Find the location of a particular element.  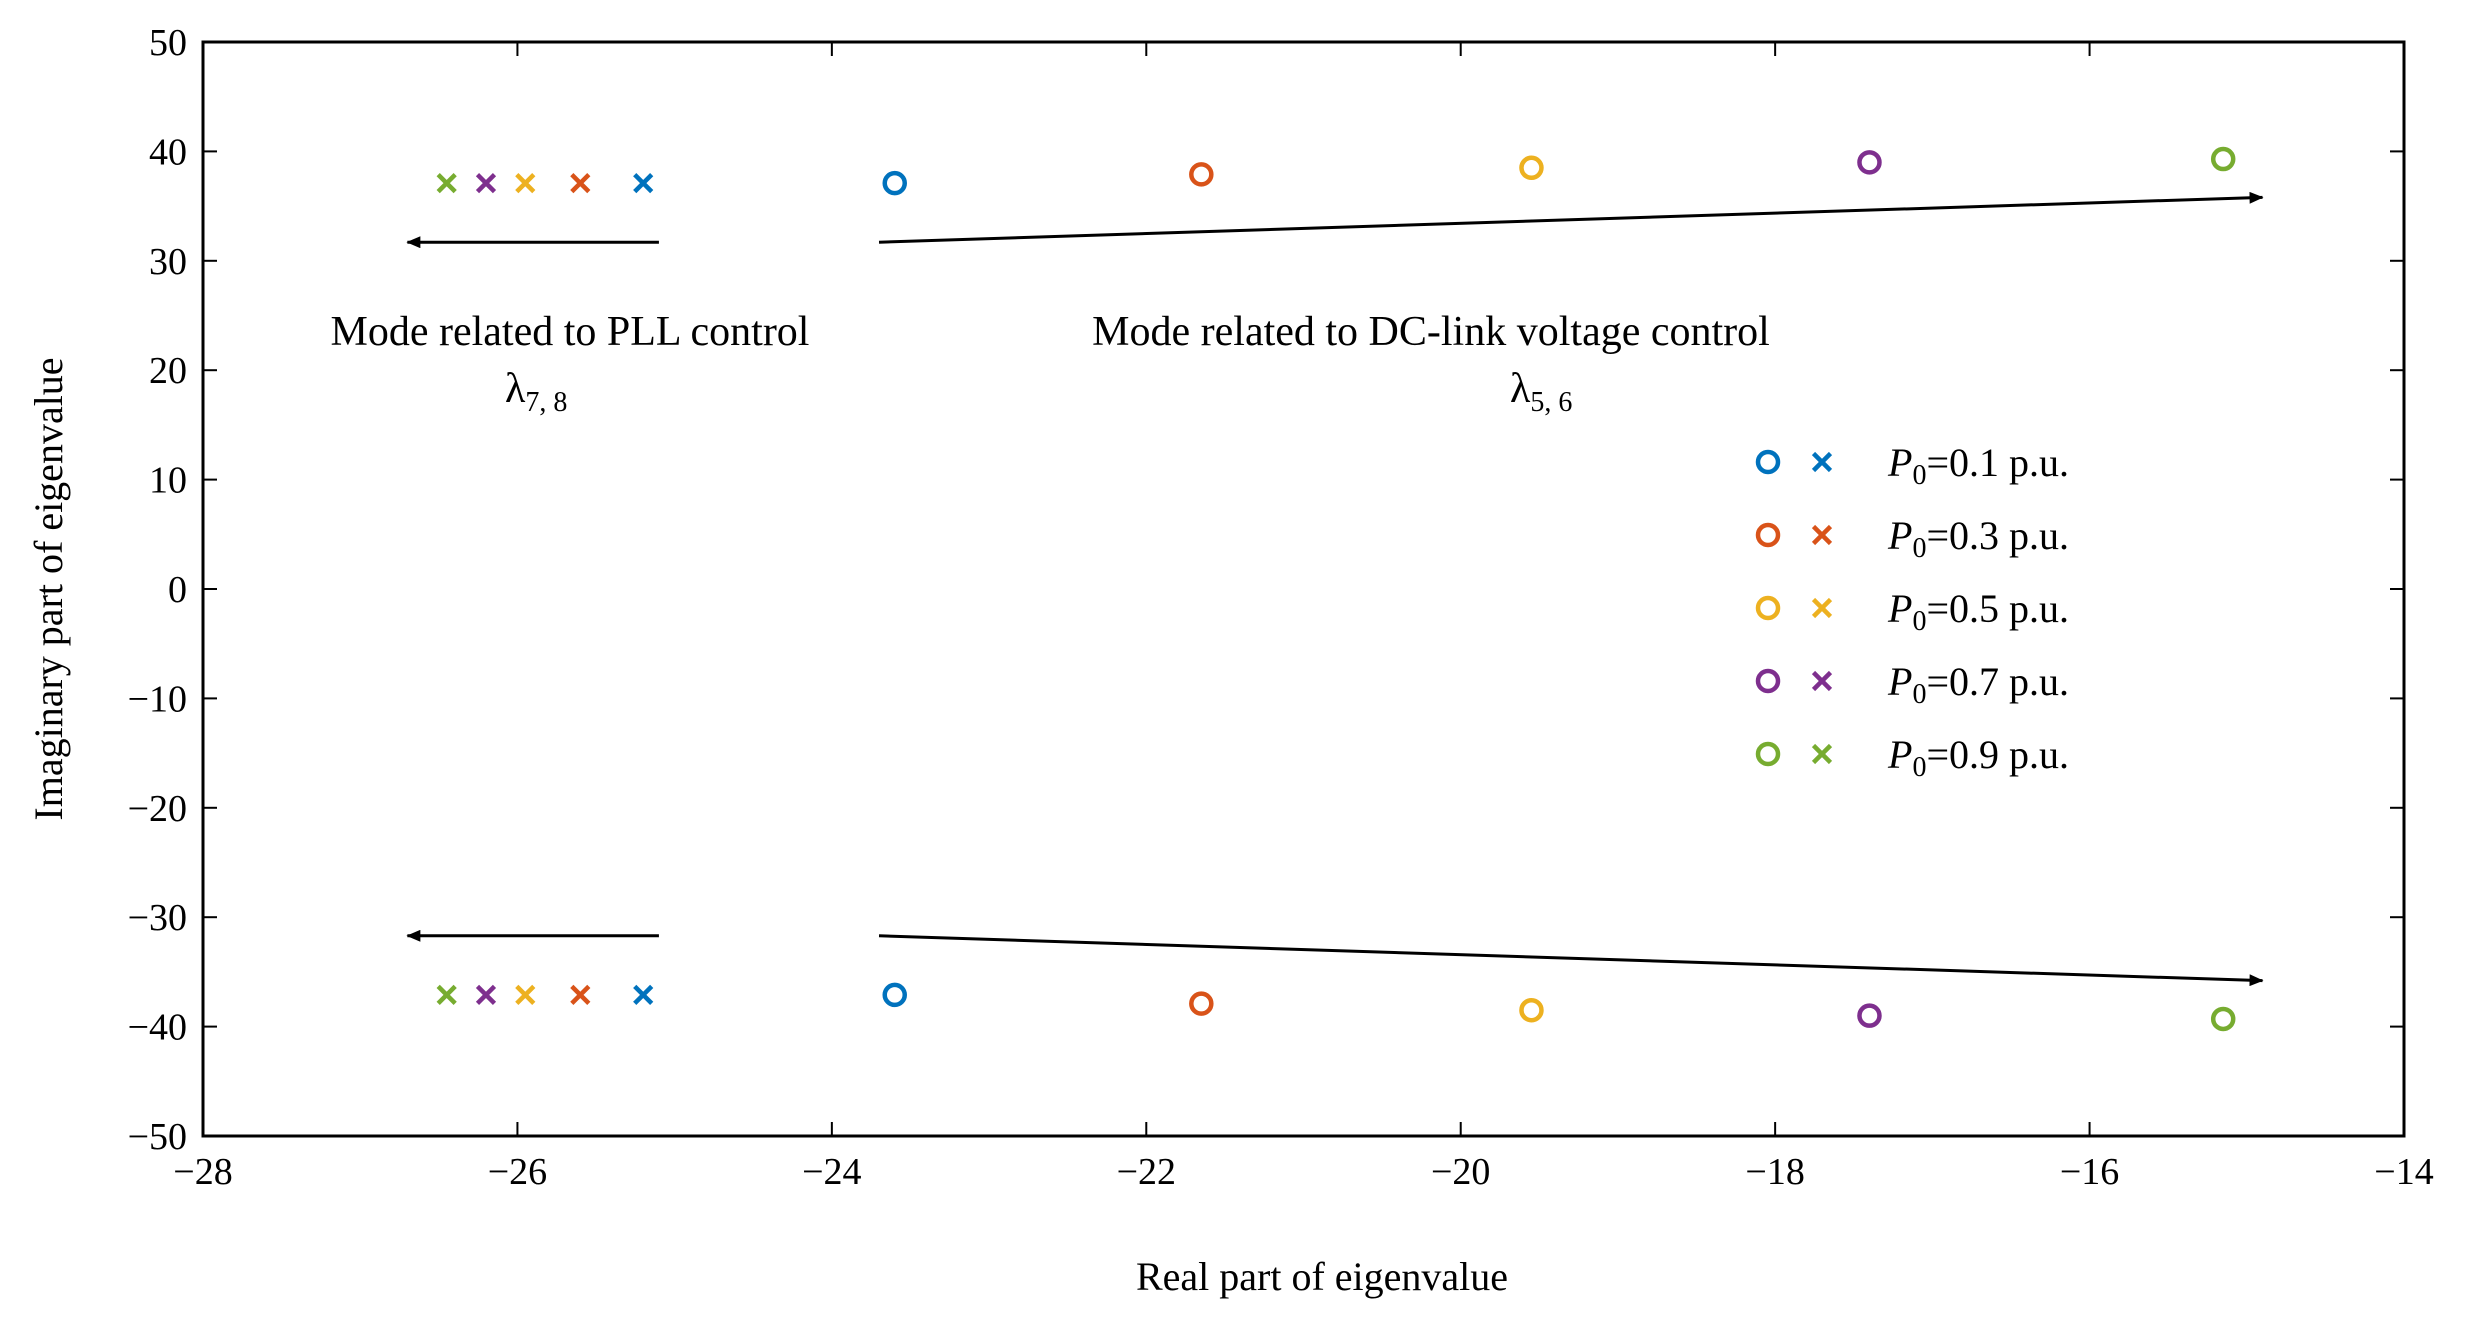

x-axis-label: Real part of eigenvalue is located at coordinates (1322, 1276).